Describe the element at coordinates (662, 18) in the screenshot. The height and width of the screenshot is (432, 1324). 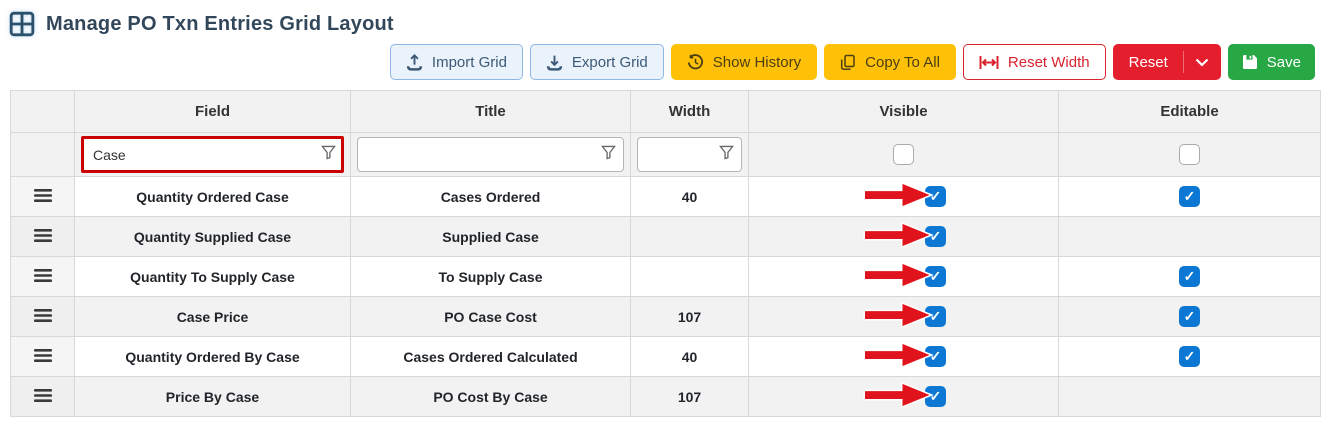
I see `page-header: Manage PO Txn Entries Grid Layout` at that location.